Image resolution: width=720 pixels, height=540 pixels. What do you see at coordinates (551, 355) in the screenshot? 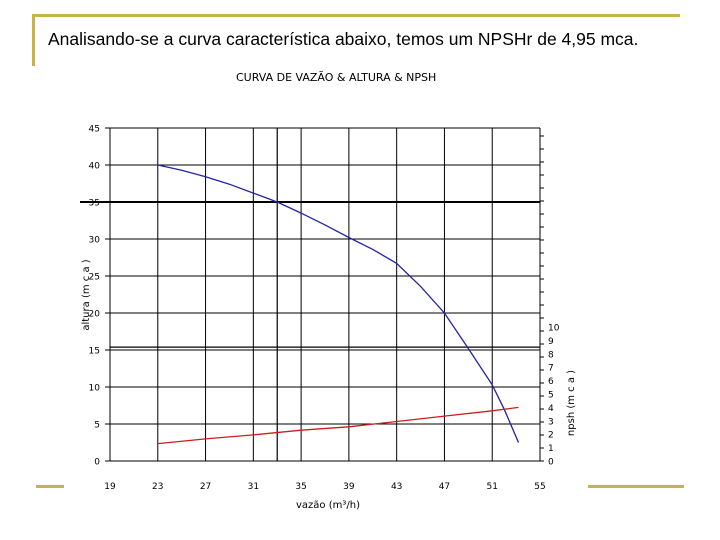
I see `y2-tick-label: 8` at bounding box center [551, 355].